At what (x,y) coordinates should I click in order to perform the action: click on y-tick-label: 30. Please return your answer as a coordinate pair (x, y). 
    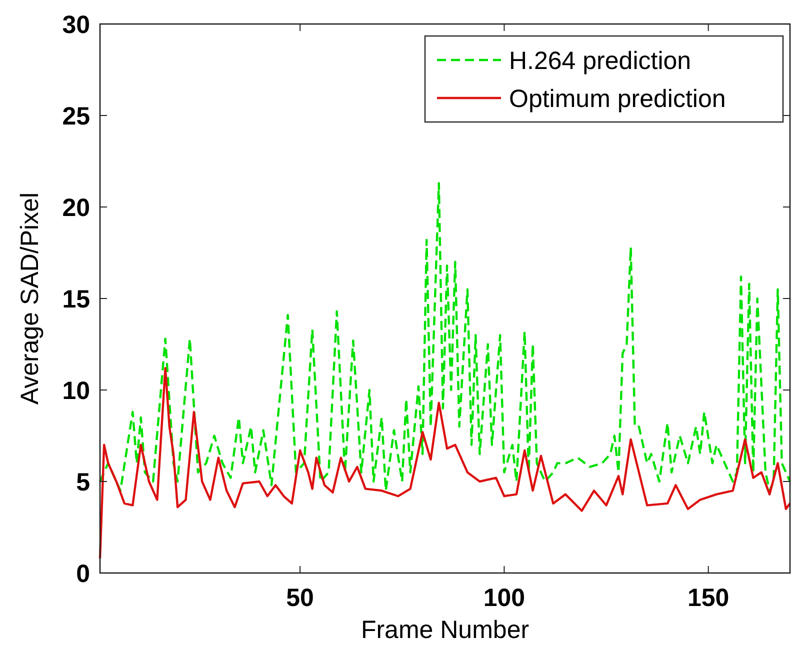
    Looking at the image, I should click on (76, 24).